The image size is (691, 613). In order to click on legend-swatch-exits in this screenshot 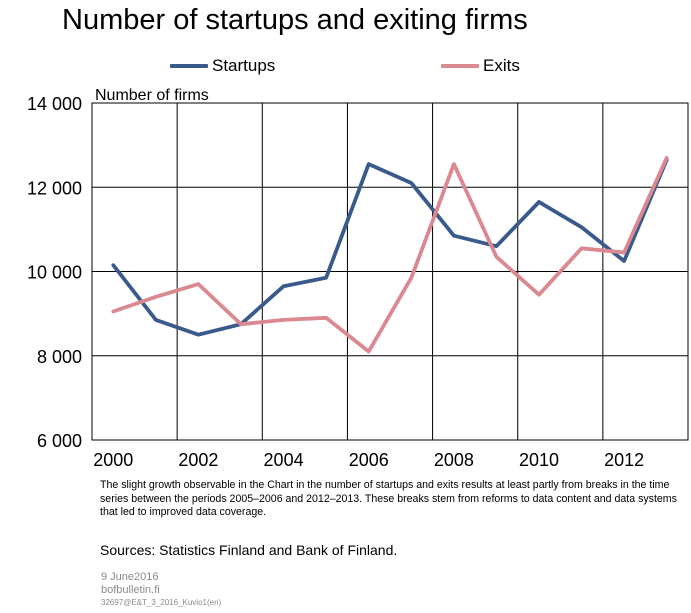, I will do `click(460, 66)`.